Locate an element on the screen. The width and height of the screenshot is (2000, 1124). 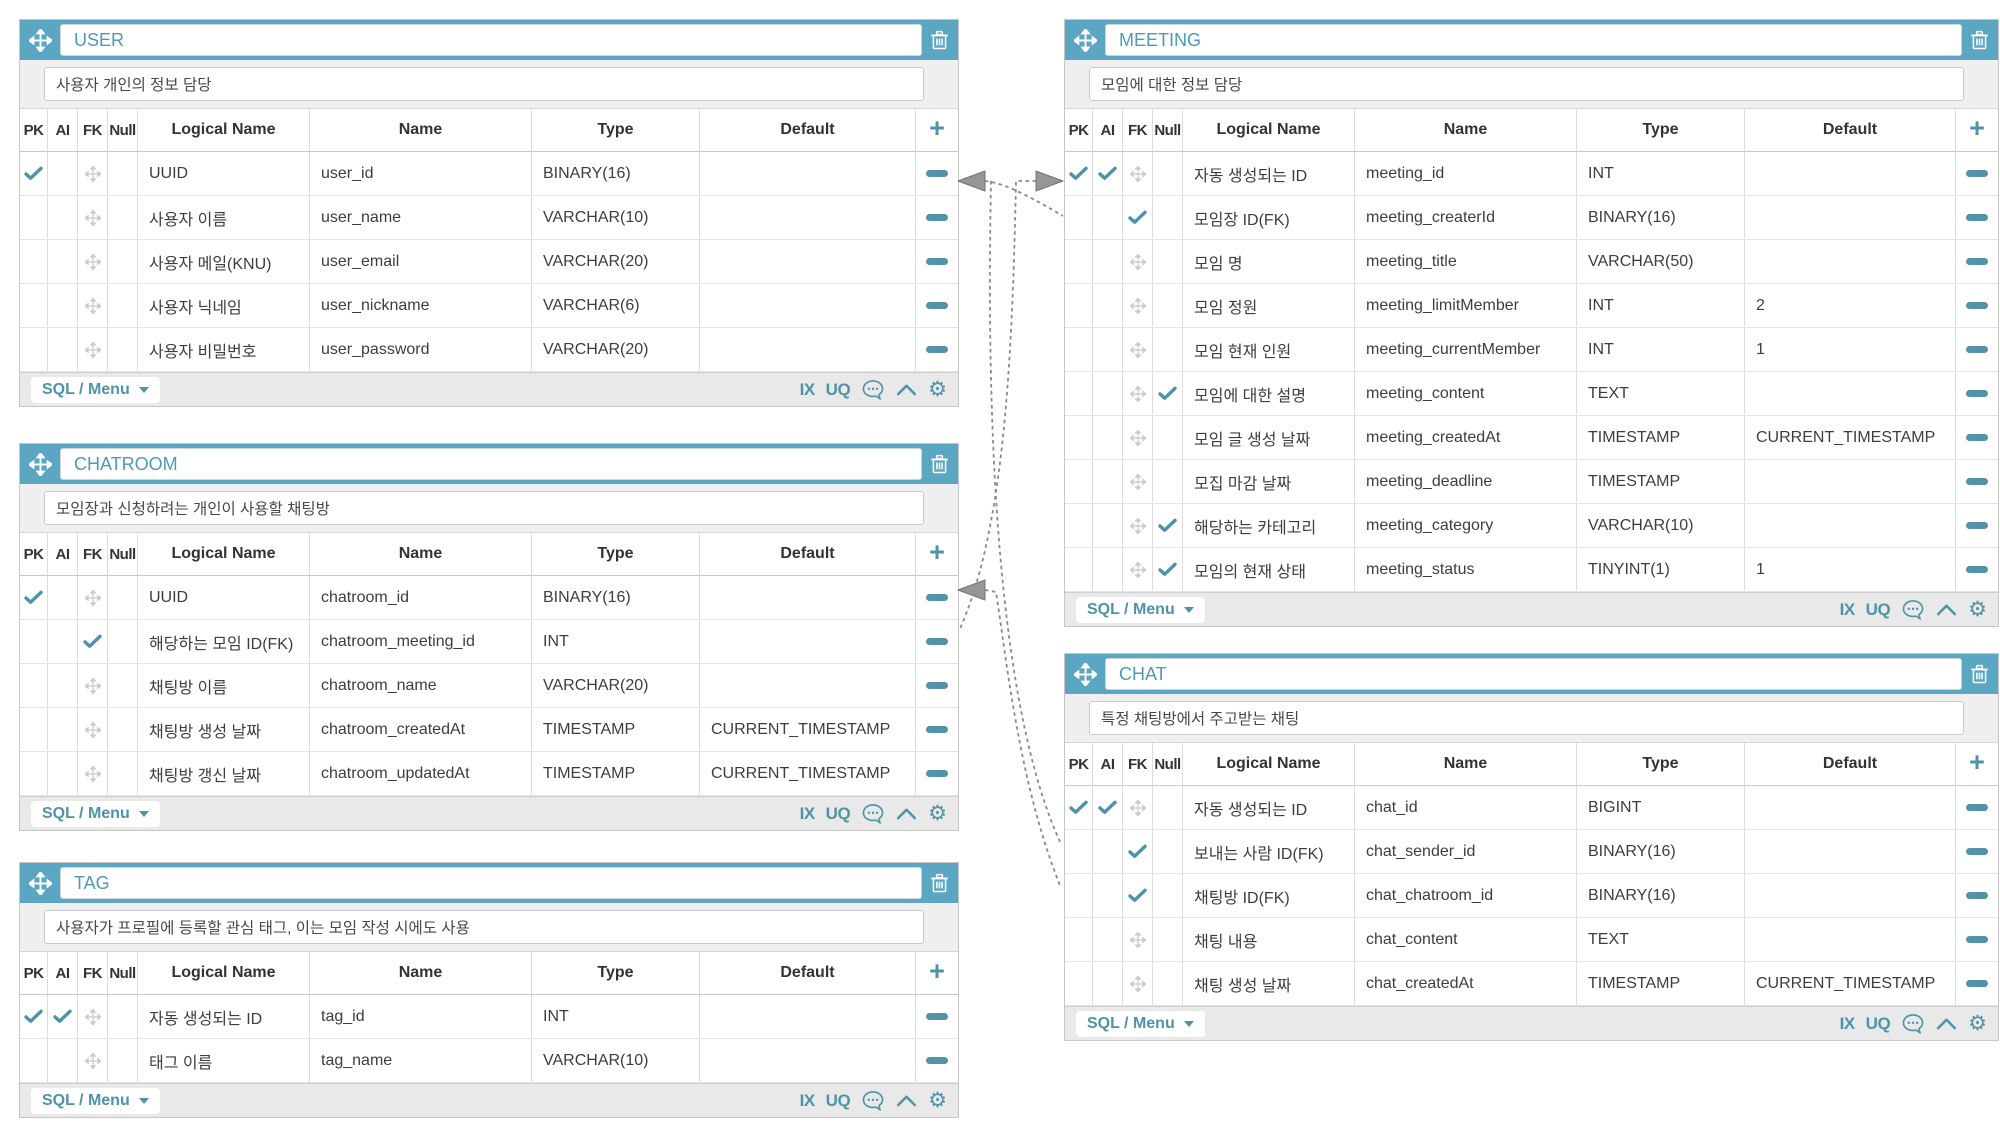
default-cell: 2 is located at coordinates (1850, 305).